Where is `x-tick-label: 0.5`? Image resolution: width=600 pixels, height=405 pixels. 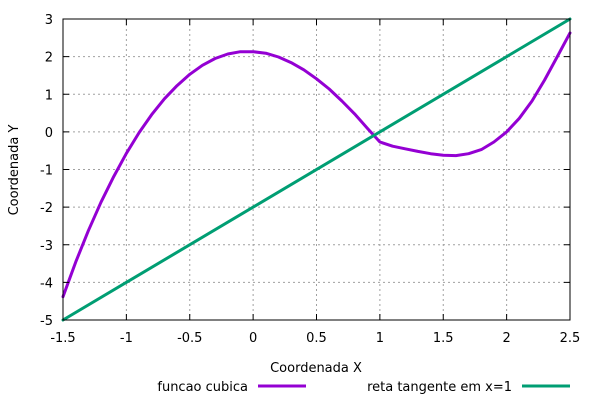
x-tick-label: 0.5 is located at coordinates (316, 338).